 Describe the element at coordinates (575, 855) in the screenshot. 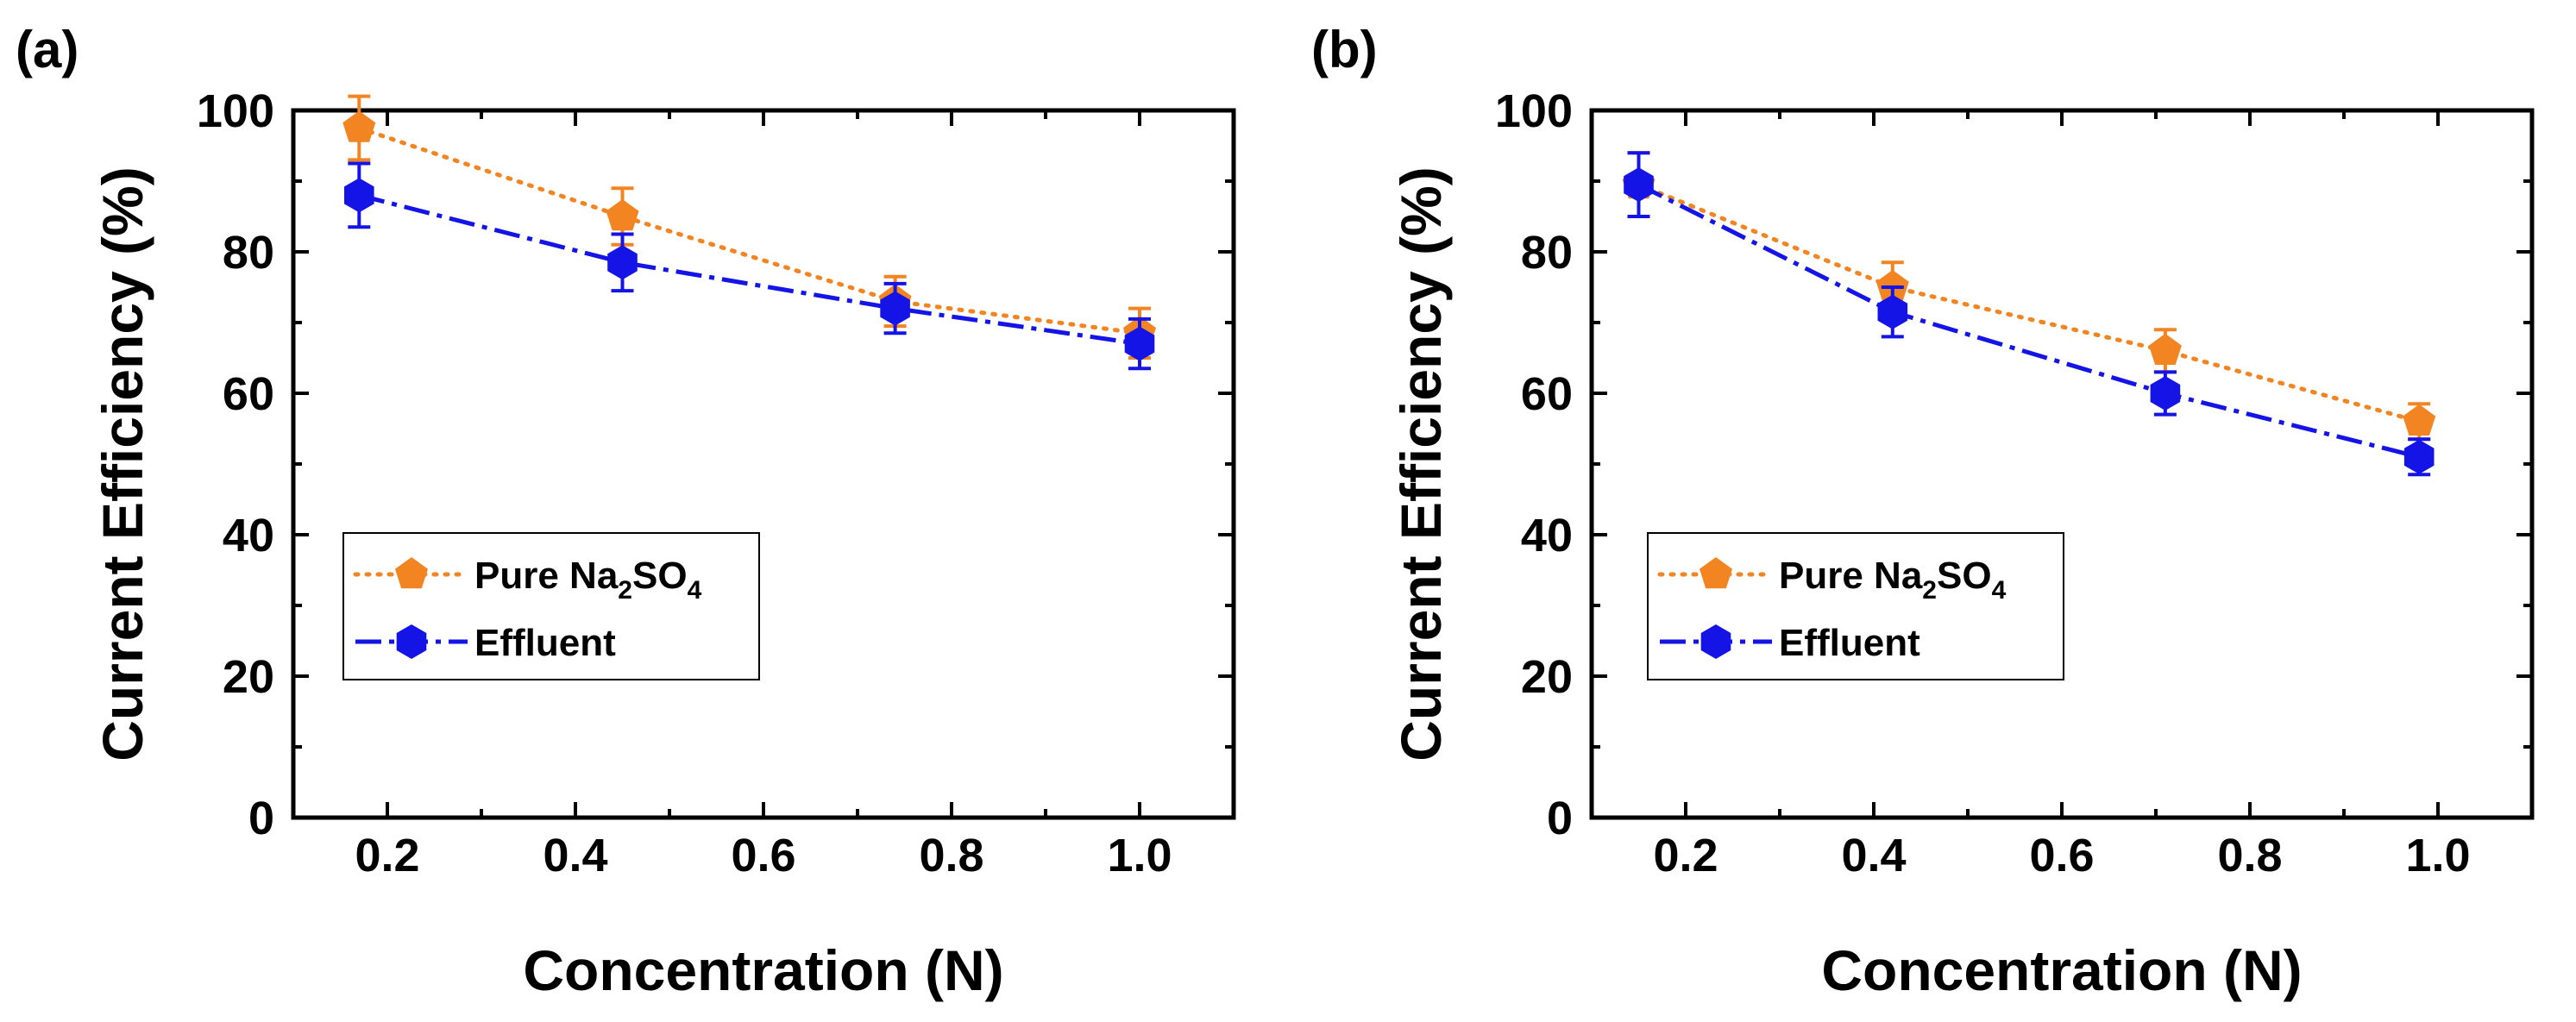

I see `panel-a-x-tick-label: 0.4` at that location.